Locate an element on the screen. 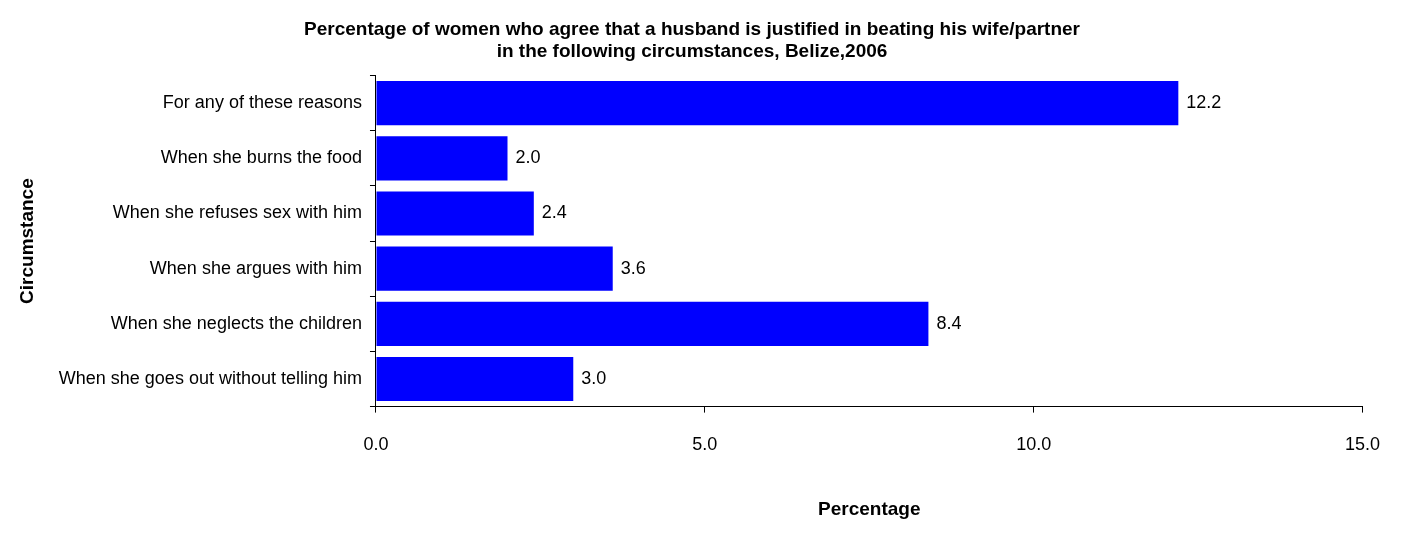 This screenshot has width=1410, height=533. data-label: 8.4 is located at coordinates (949, 322).